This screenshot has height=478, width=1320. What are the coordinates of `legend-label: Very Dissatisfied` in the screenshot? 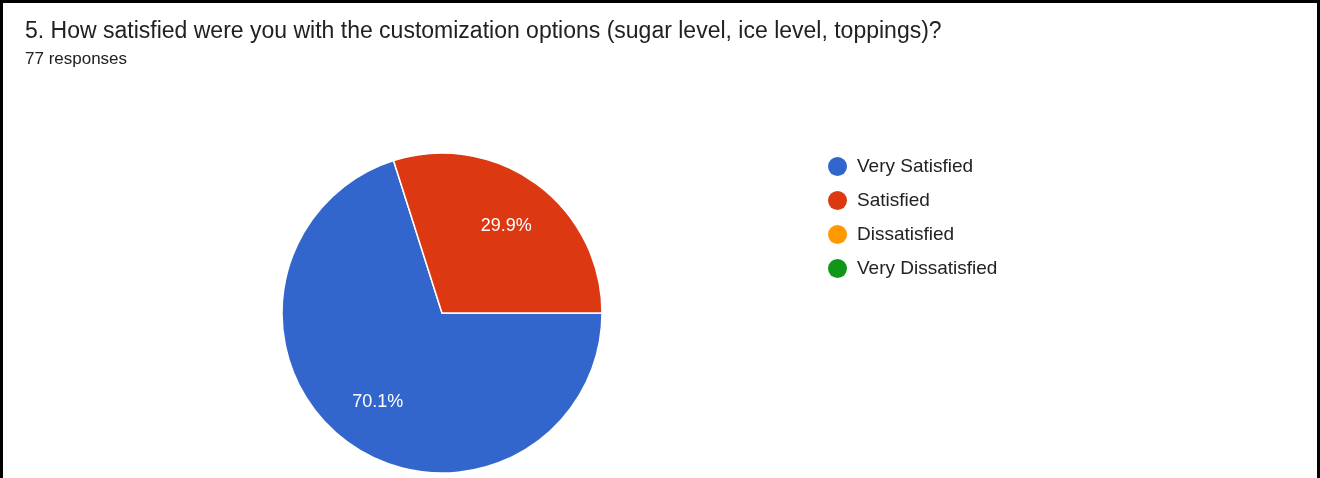 It's located at (927, 268).